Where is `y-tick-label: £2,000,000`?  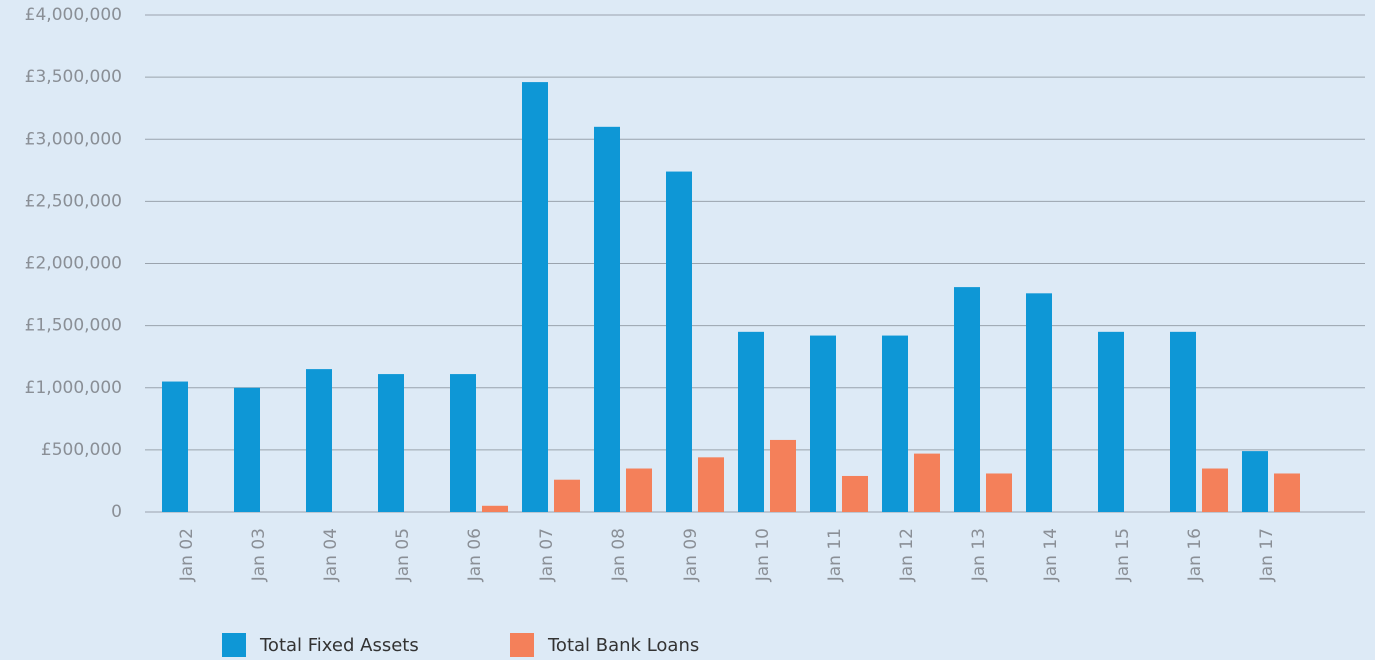
y-tick-label: £2,000,000 is located at coordinates (73, 264).